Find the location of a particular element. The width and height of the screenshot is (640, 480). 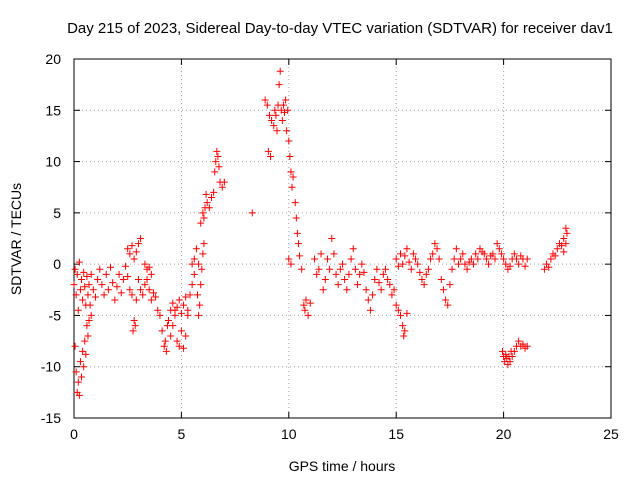

x-tick-label: 20 is located at coordinates (504, 434).